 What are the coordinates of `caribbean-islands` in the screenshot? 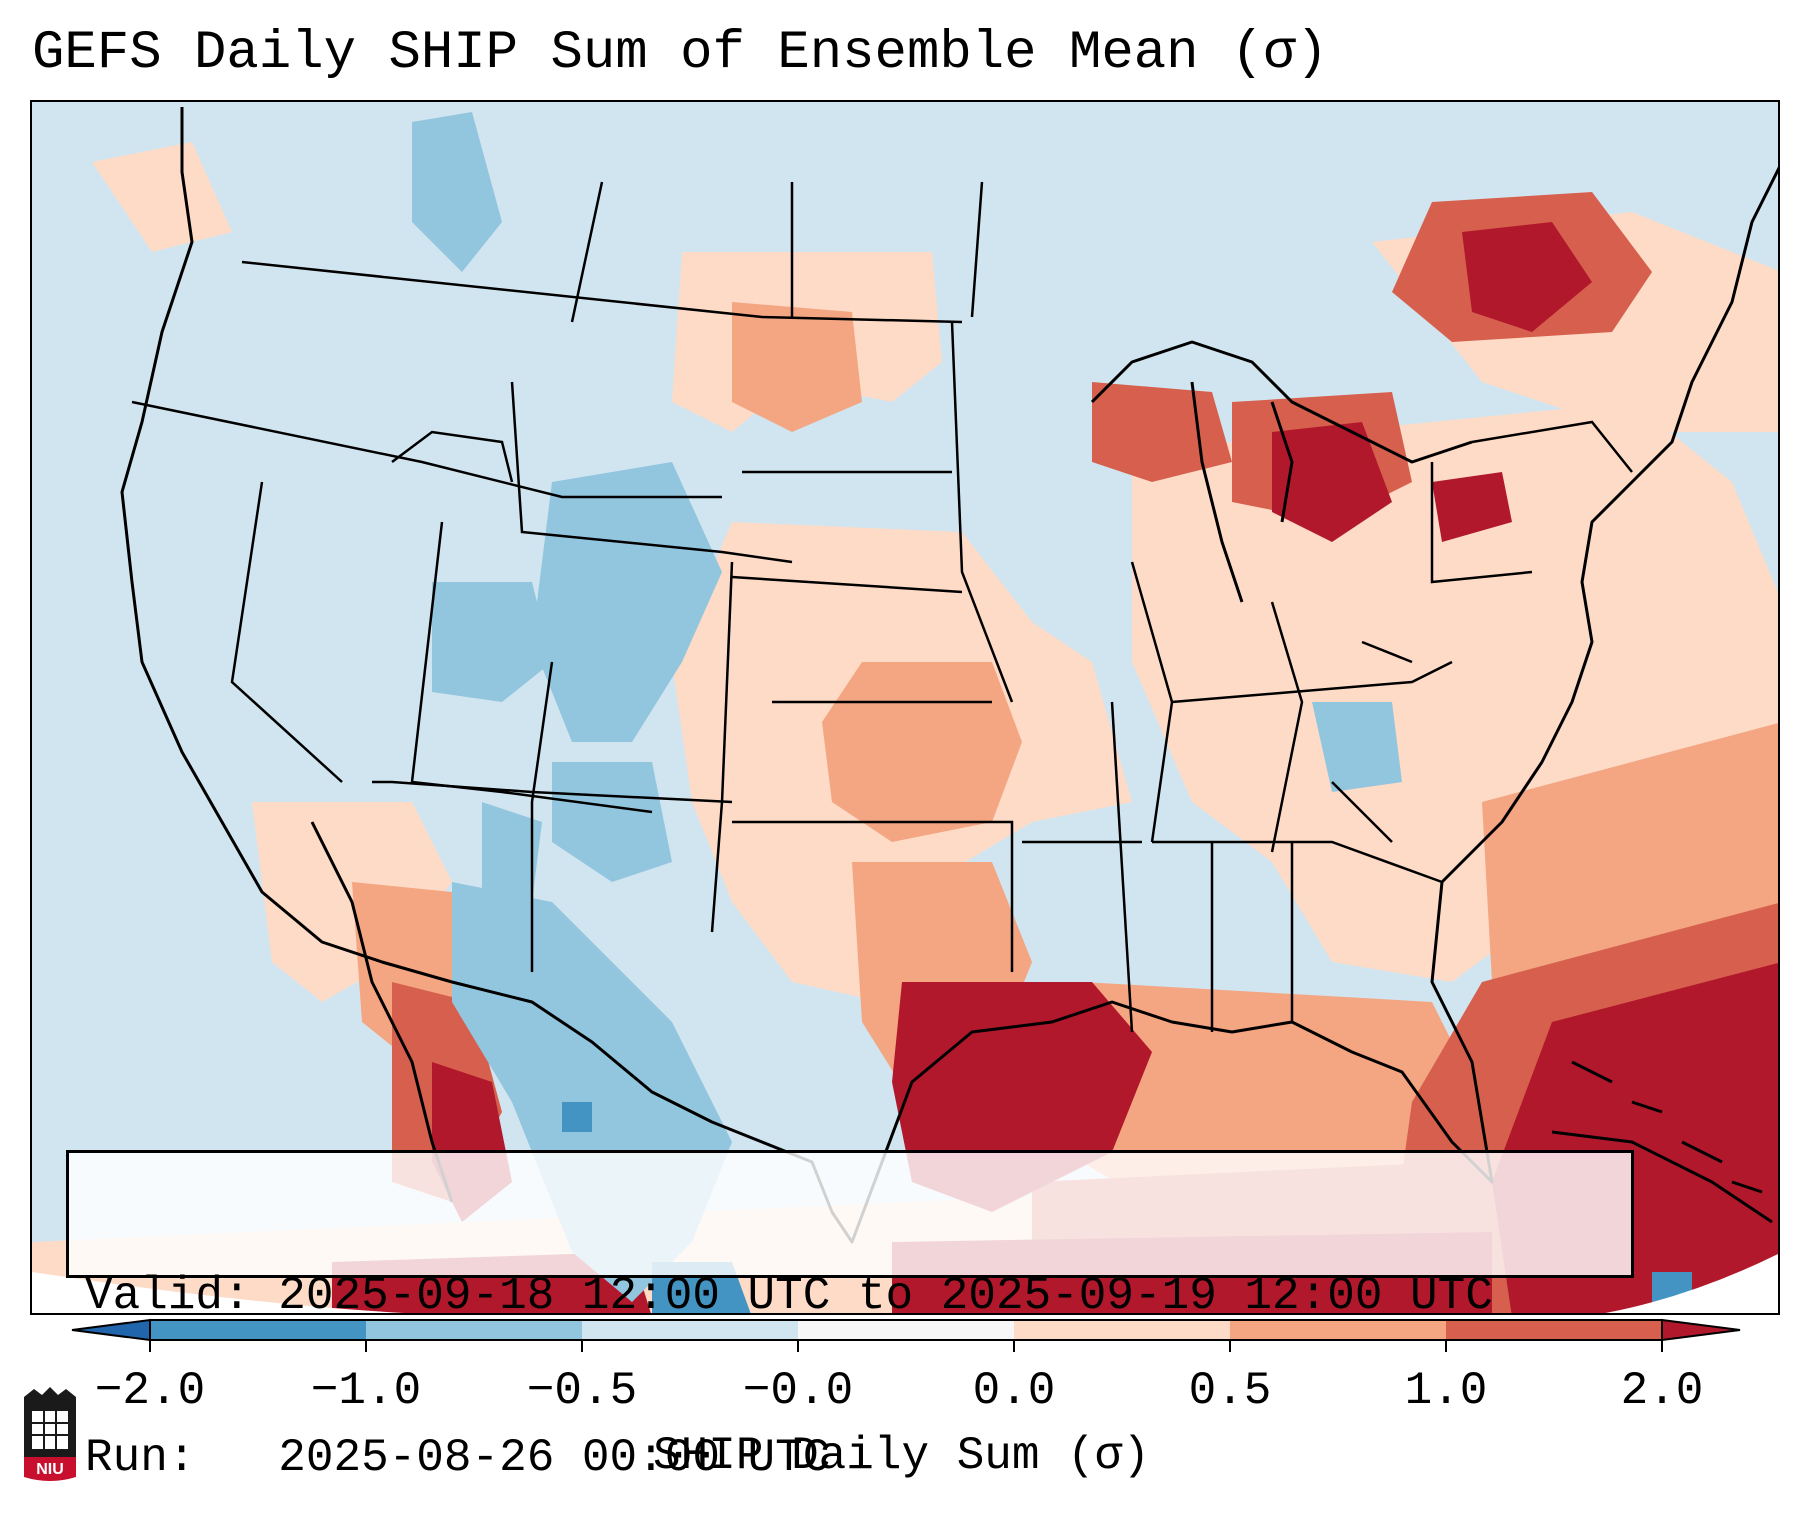 It's located at (1667, 1127).